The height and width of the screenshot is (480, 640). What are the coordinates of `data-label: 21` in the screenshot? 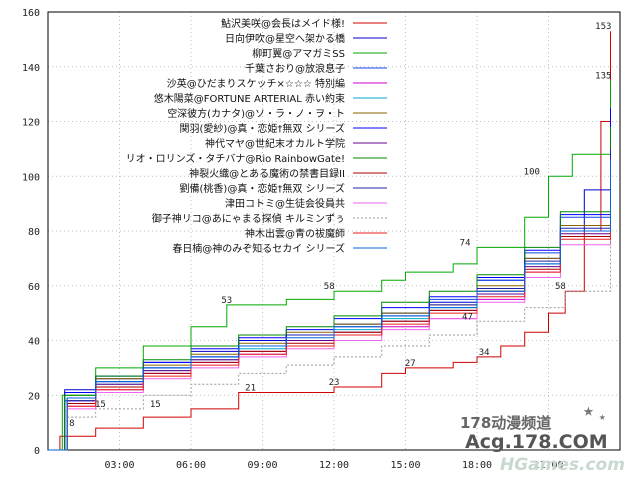 It's located at (250, 389).